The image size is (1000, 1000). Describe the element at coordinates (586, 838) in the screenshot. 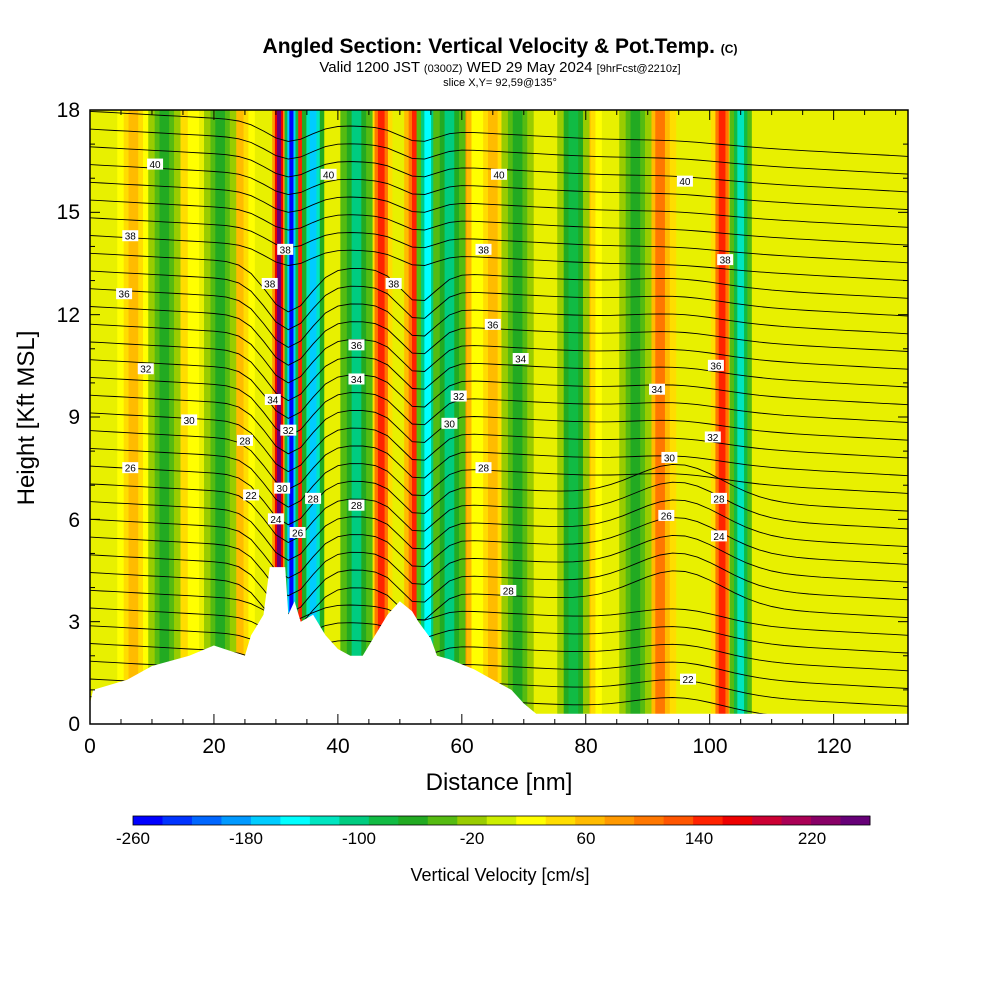

I see `colorbar-tick-label: 60` at that location.